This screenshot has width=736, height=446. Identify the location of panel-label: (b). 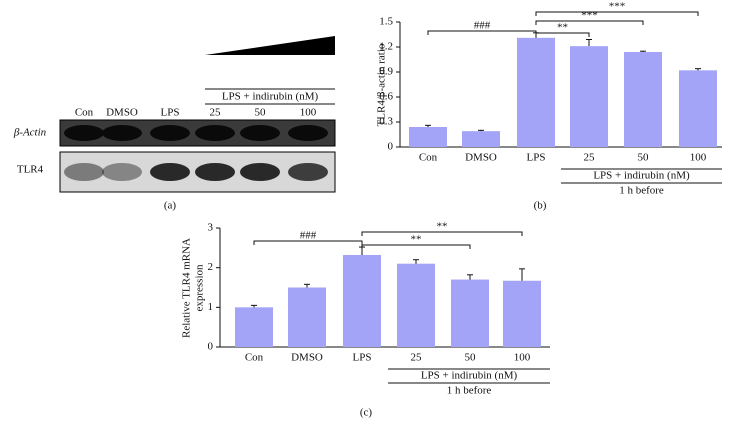
(540, 206).